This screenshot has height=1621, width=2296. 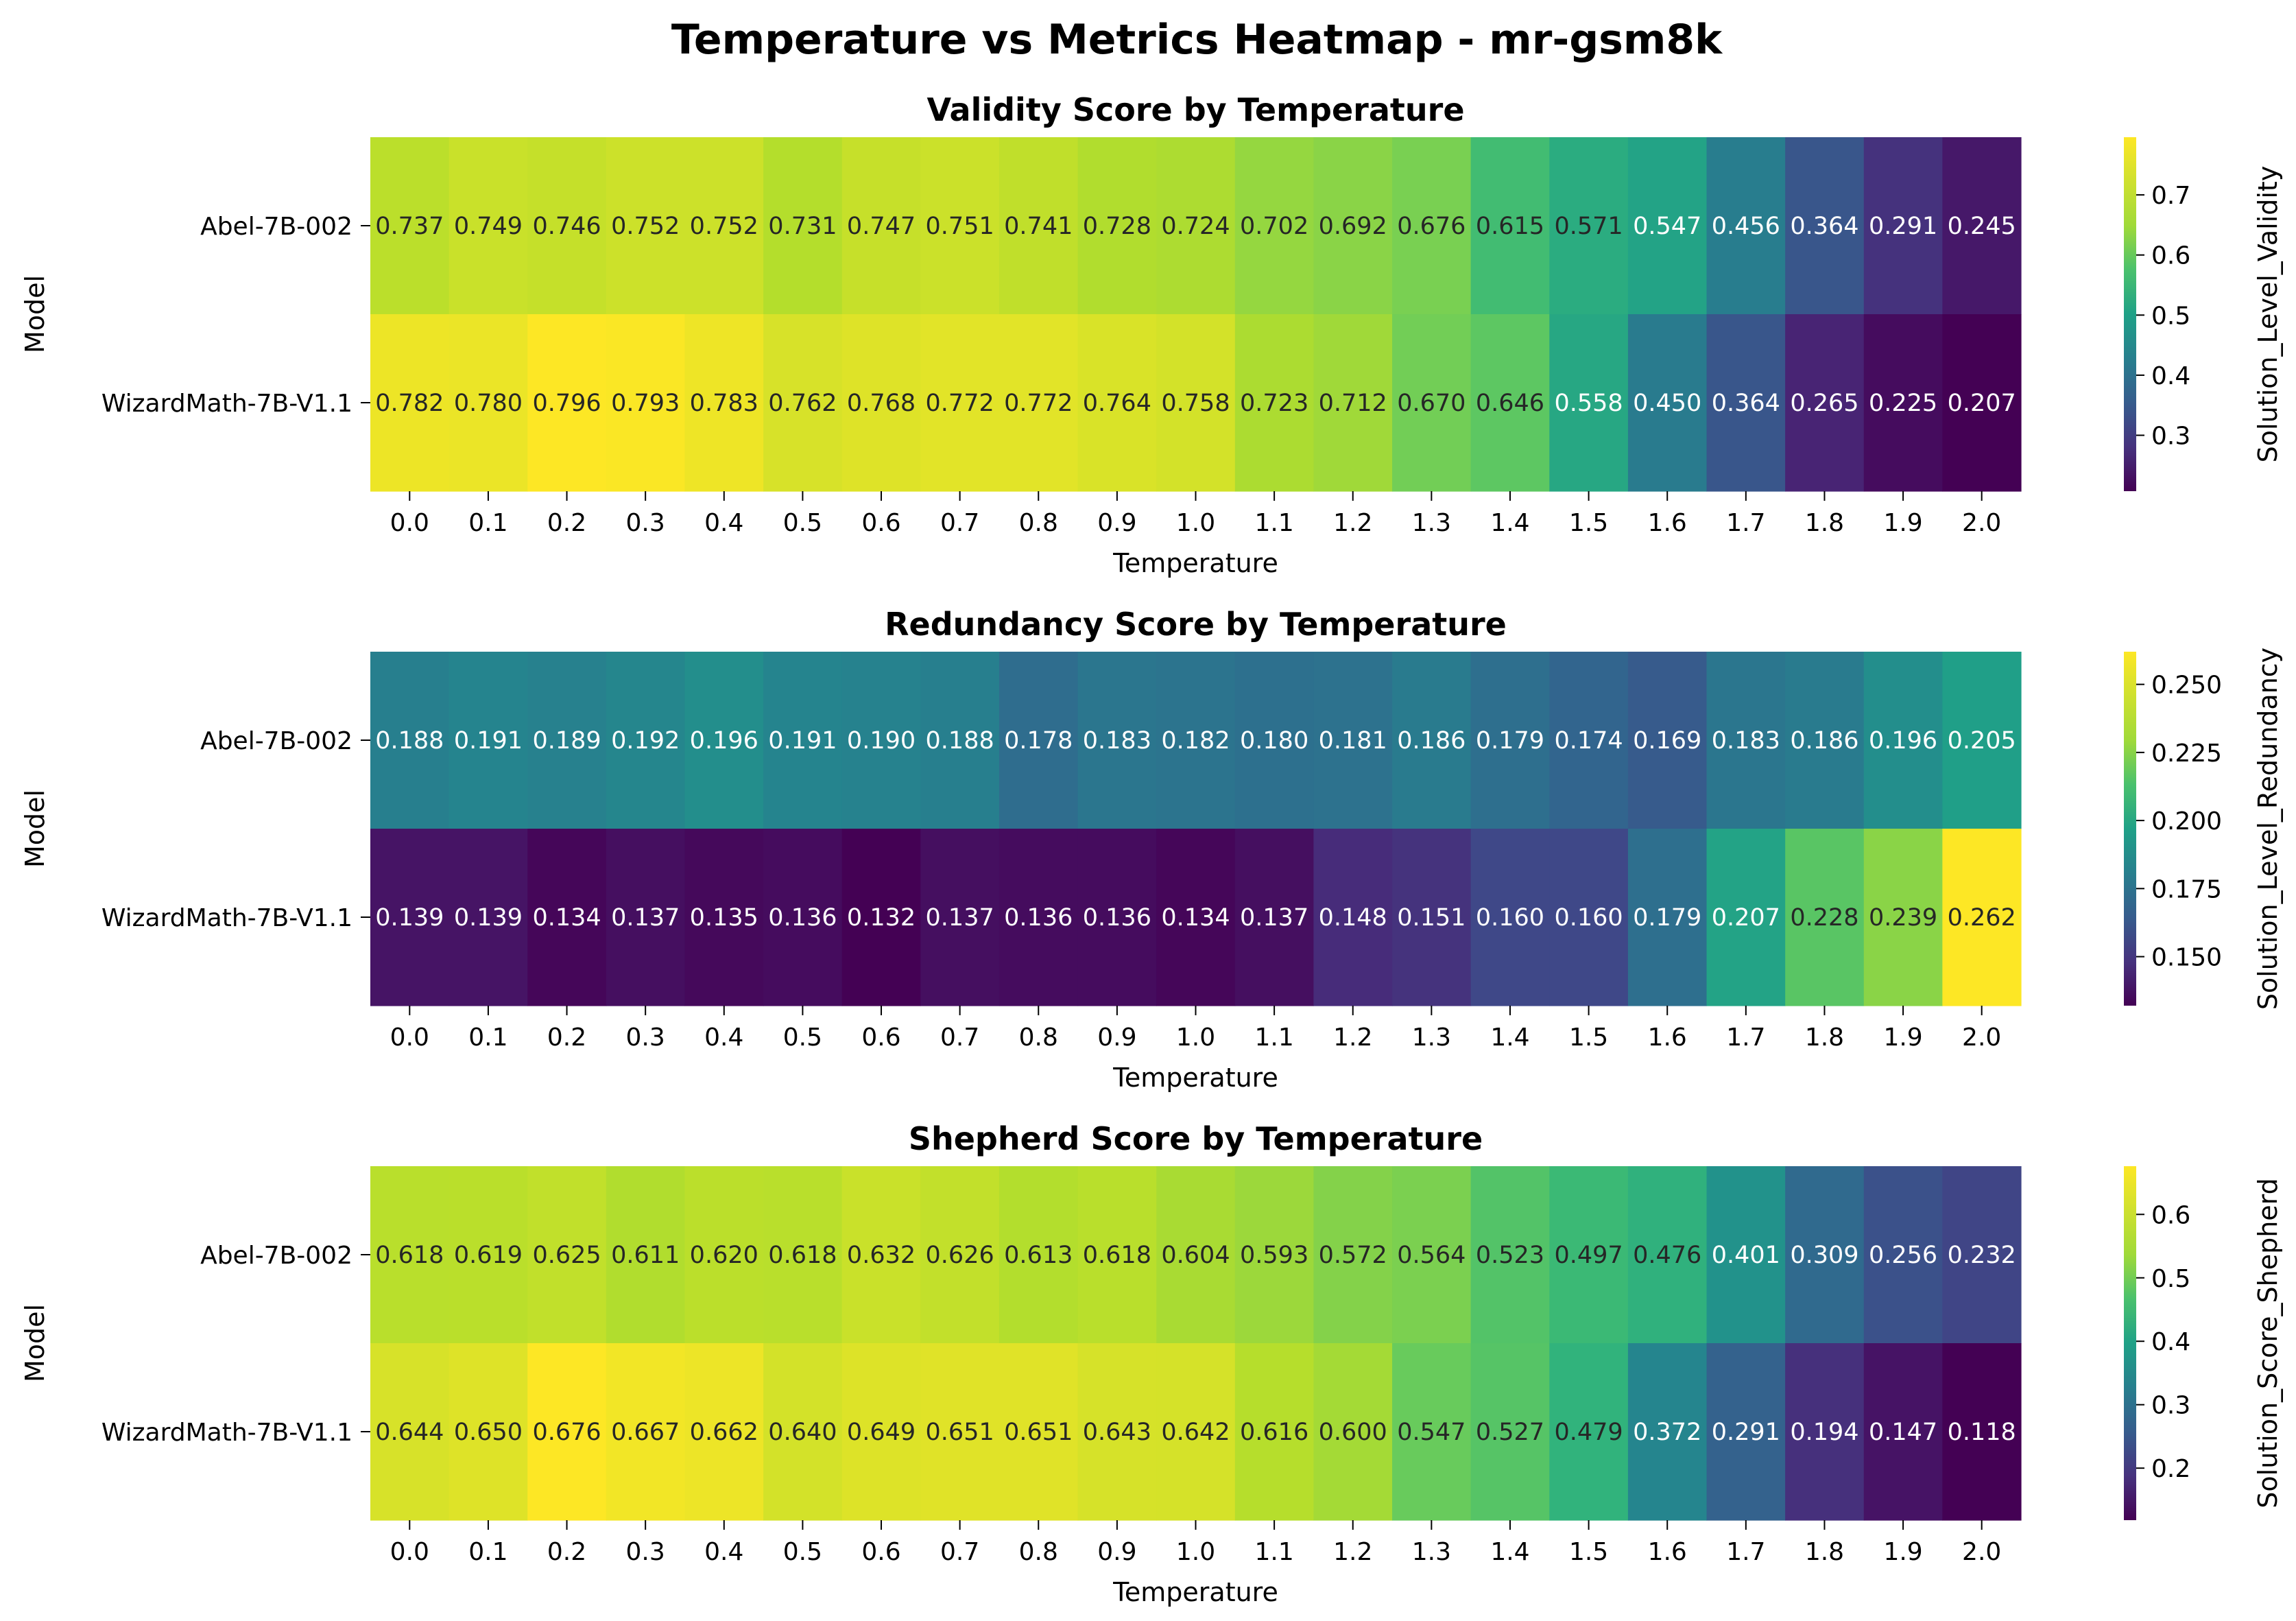 What do you see at coordinates (645, 403) in the screenshot?
I see `cell-value-label: 0.793` at bounding box center [645, 403].